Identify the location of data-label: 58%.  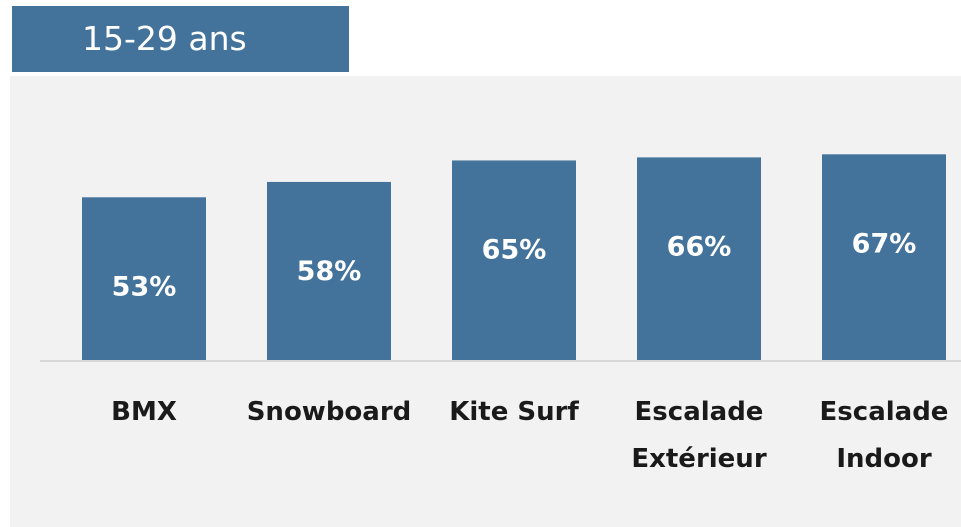
(329, 271).